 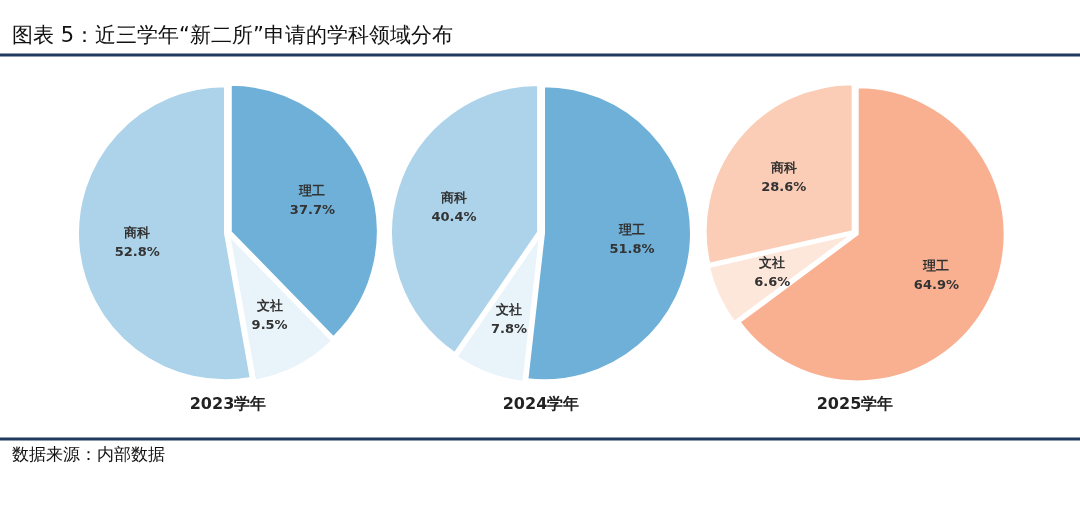 What do you see at coordinates (88, 454) in the screenshot?
I see `source-note: 数据来源：内部数据` at bounding box center [88, 454].